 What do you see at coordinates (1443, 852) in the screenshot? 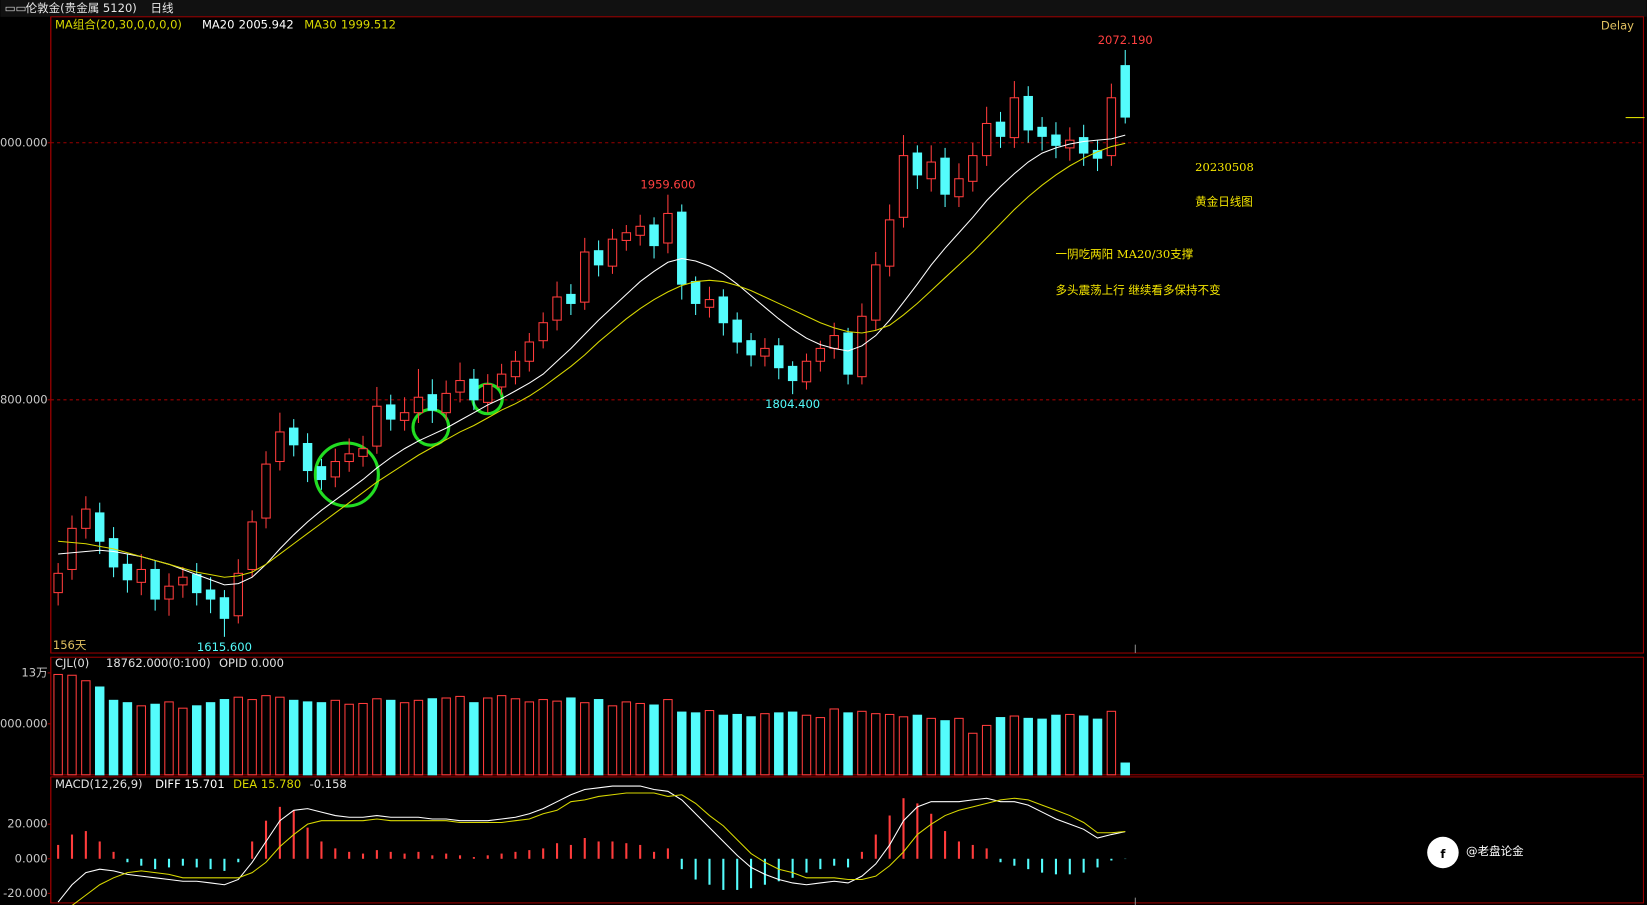
I see `watermark-icon` at bounding box center [1443, 852].